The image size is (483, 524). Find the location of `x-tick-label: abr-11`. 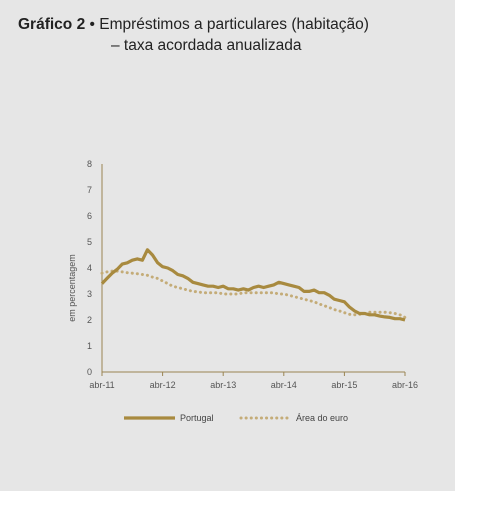

x-tick-label: abr-11 is located at coordinates (101, 385).